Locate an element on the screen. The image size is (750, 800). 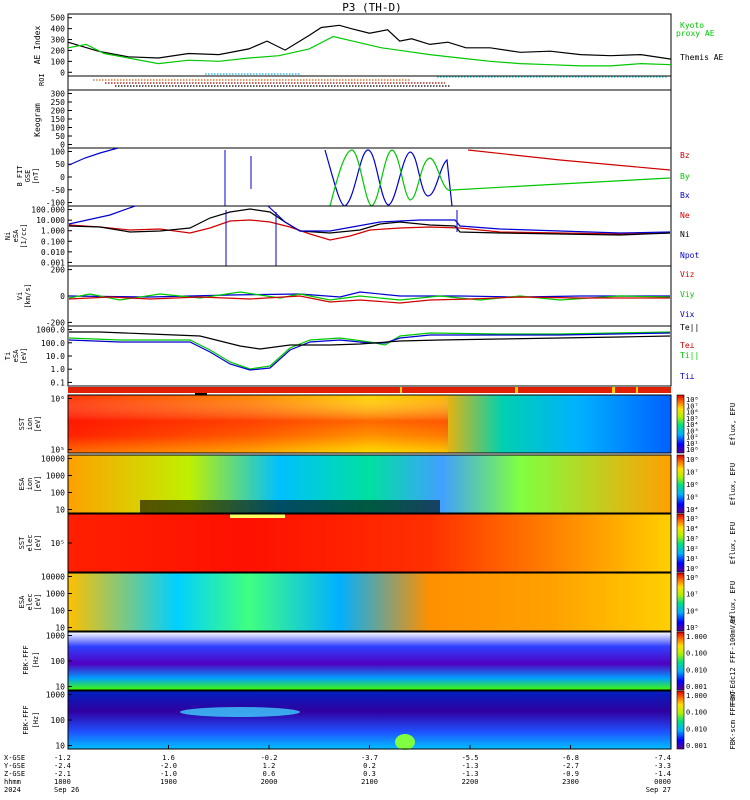
x-tick-label: Sep 27 is located at coordinates (658, 790).